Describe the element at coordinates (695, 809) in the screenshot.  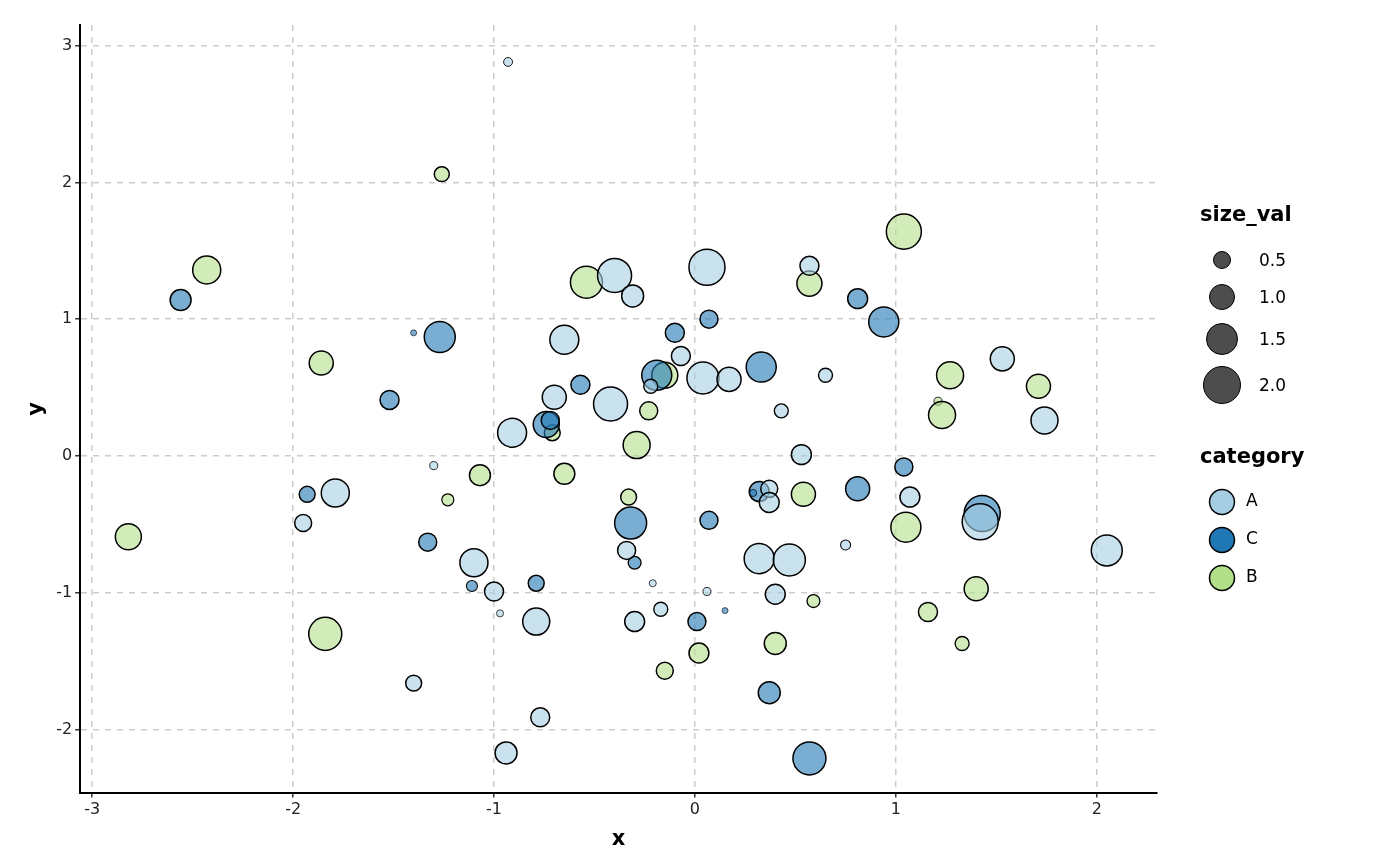
I see `x-tick-label: 0` at that location.